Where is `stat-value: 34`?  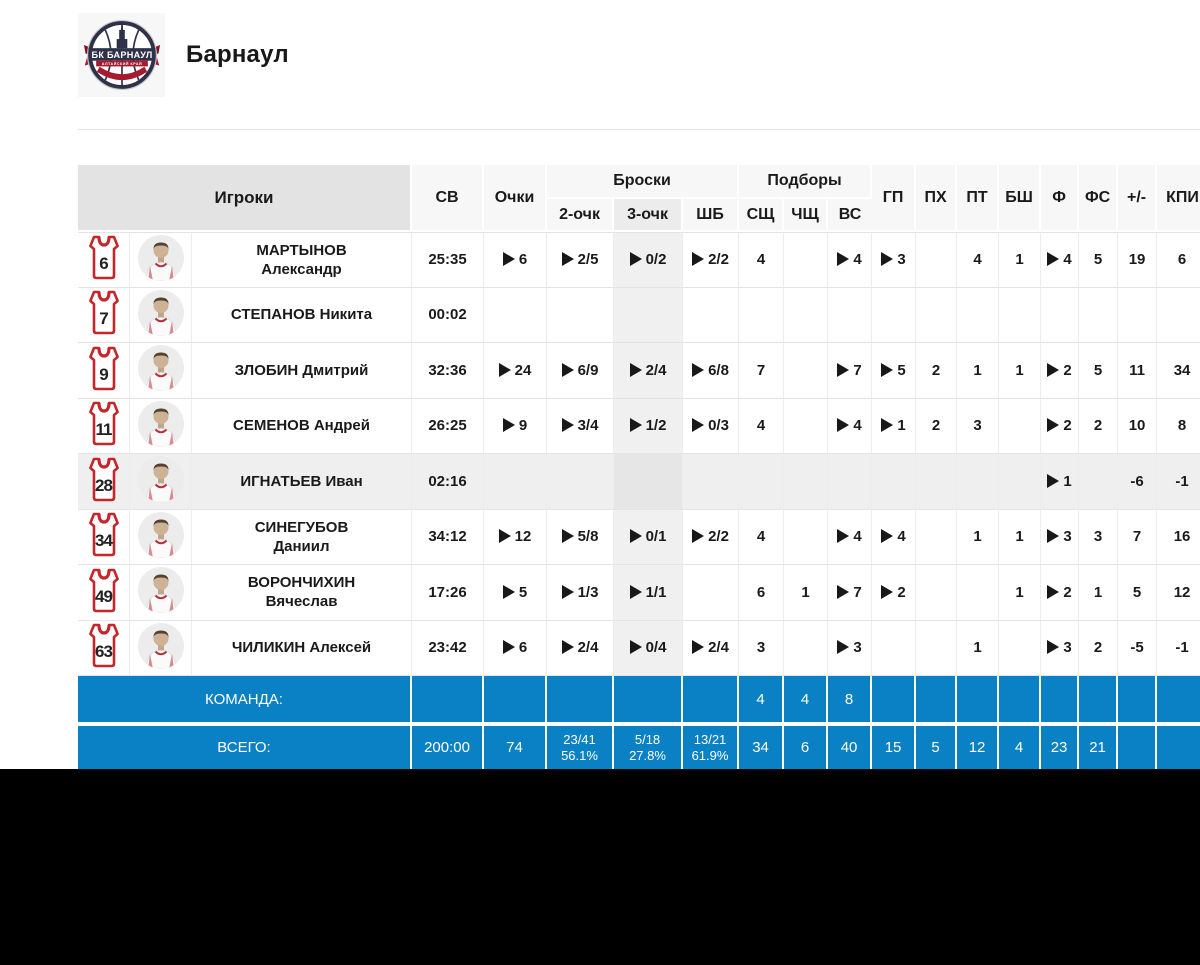
stat-value: 34 is located at coordinates (1182, 370).